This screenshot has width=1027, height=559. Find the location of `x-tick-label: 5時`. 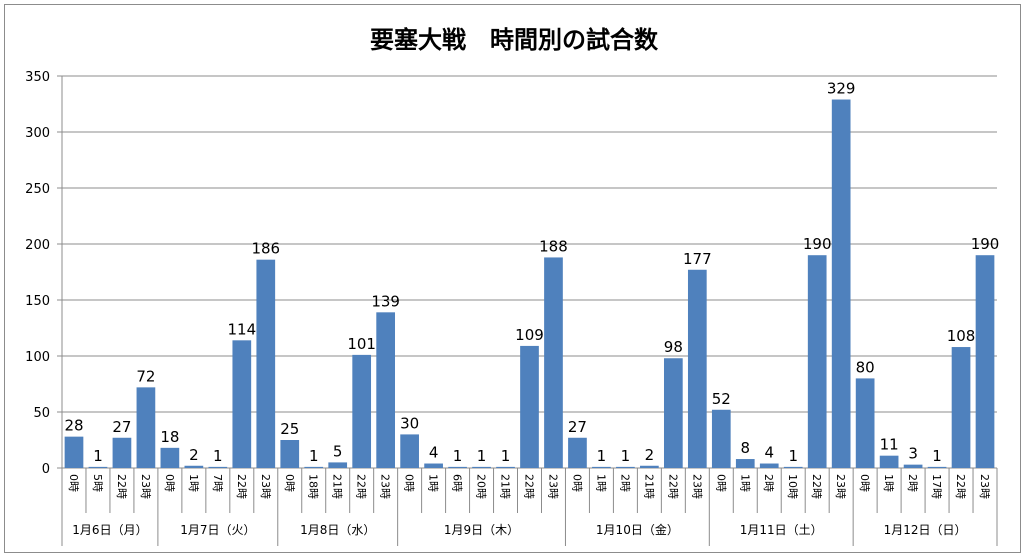

x-tick-label: 5時 is located at coordinates (97, 483).